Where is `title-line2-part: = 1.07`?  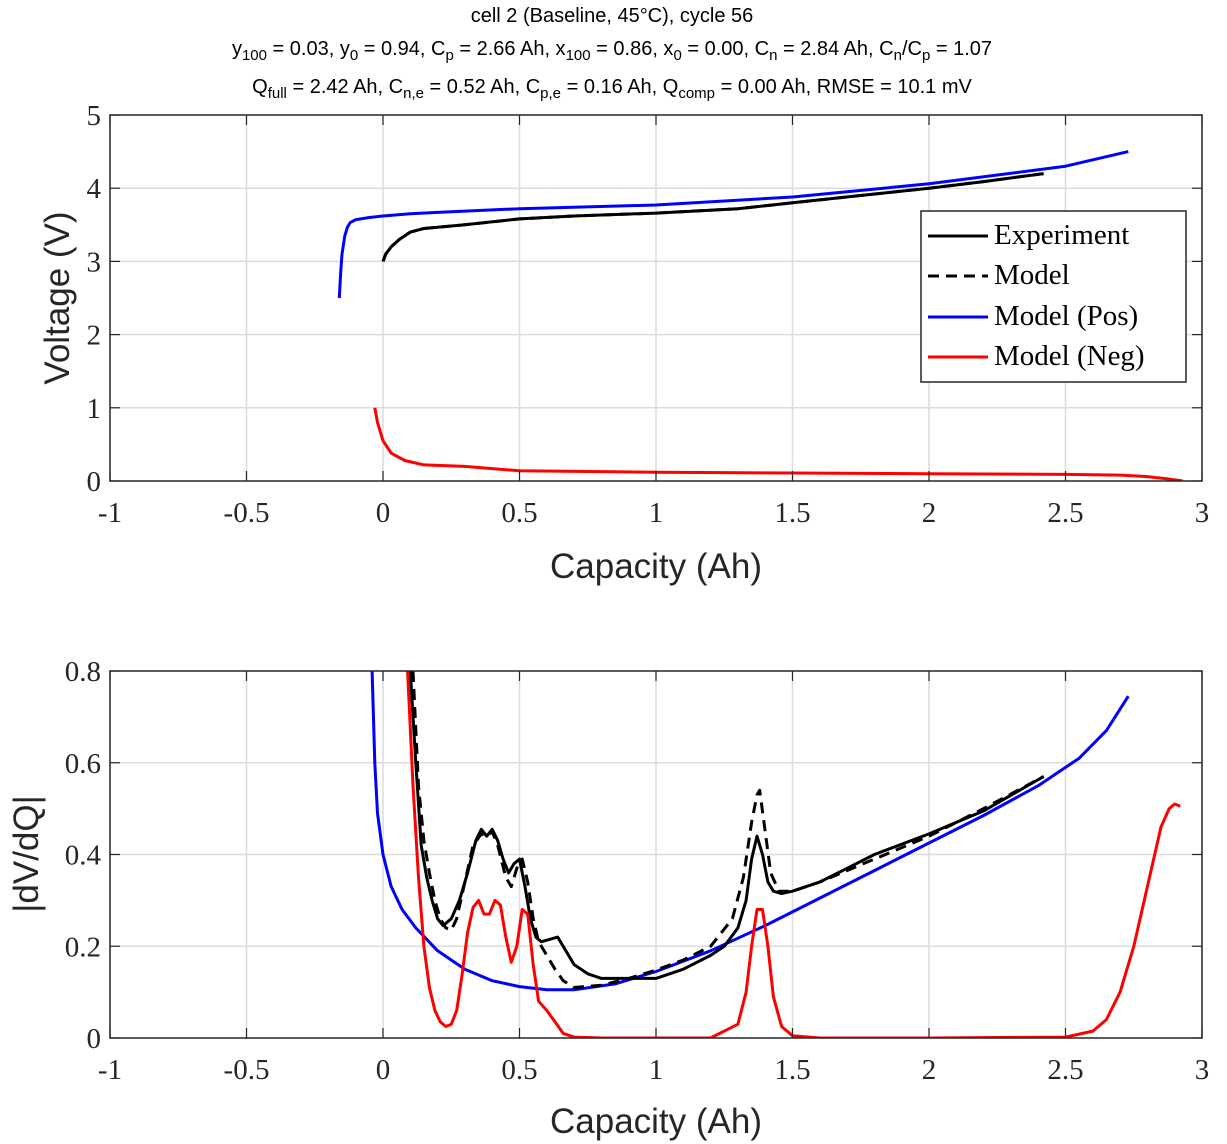
title-line2-part: = 1.07 is located at coordinates (961, 49).